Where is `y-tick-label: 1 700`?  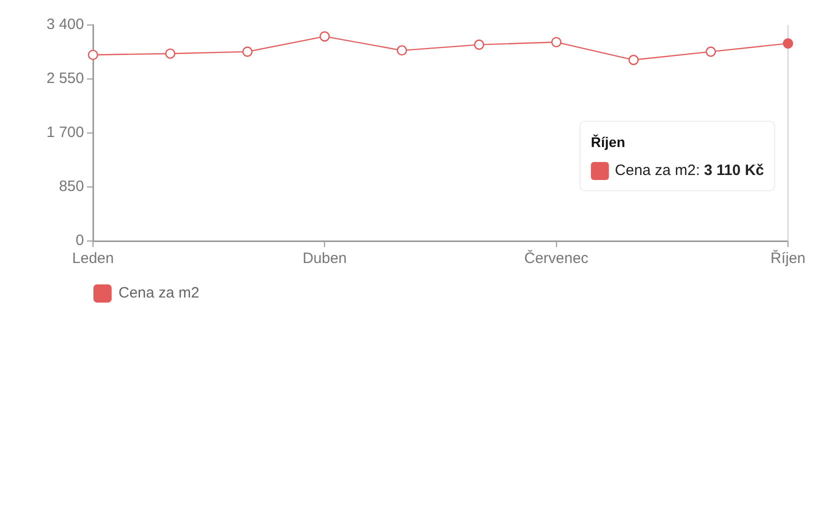 y-tick-label: 1 700 is located at coordinates (65, 133).